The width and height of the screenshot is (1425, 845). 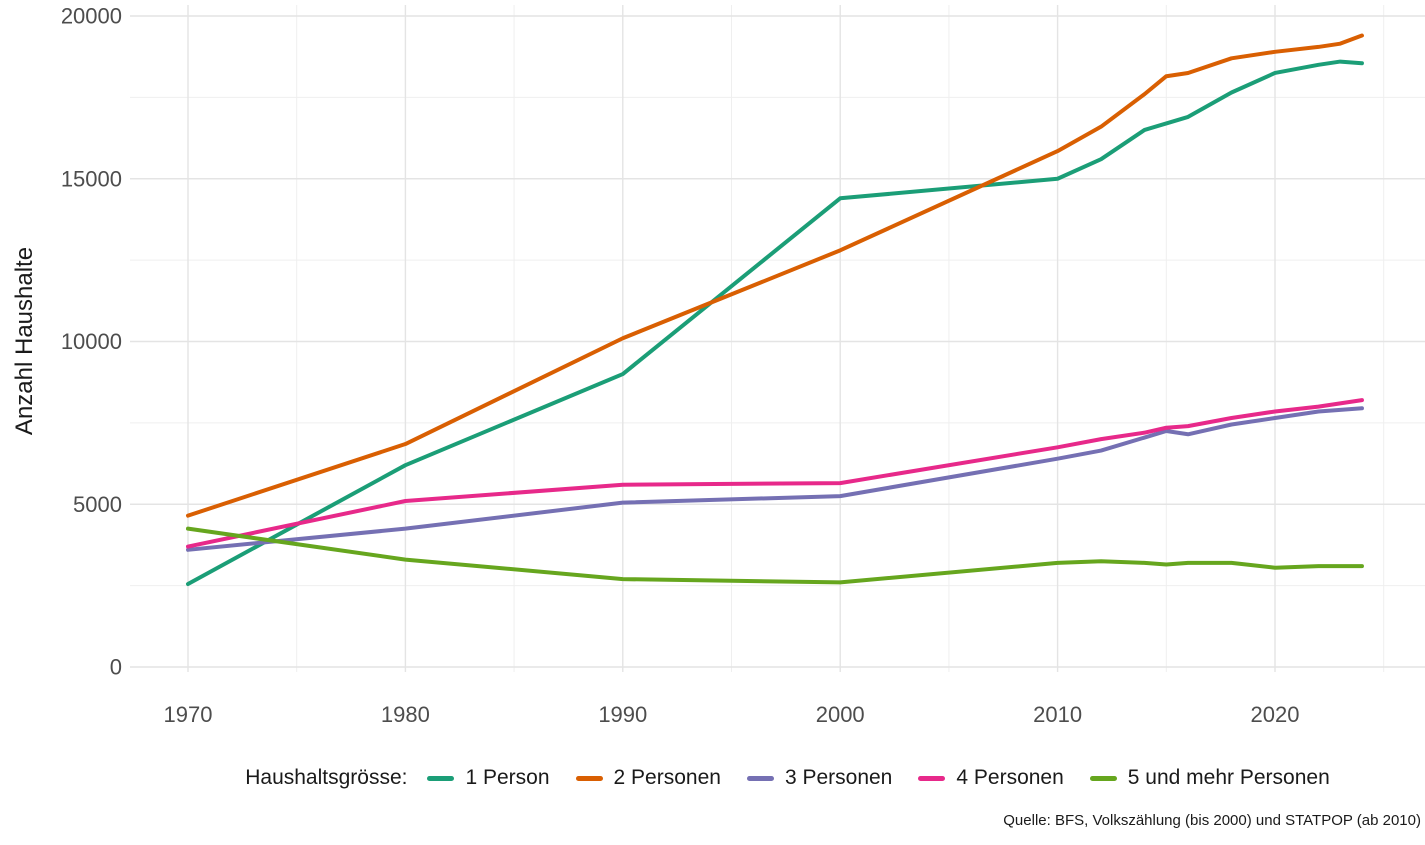 I want to click on x-tick-label: 2000, so click(x=840, y=714).